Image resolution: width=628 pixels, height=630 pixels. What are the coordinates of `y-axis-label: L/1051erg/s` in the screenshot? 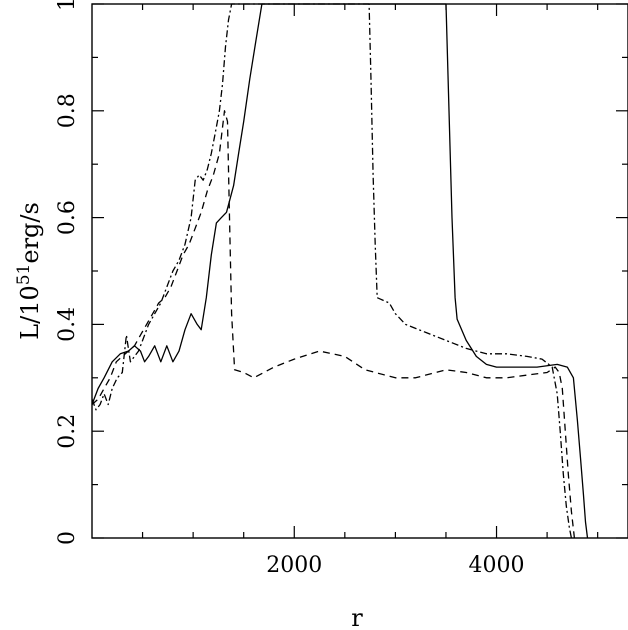 It's located at (29, 271).